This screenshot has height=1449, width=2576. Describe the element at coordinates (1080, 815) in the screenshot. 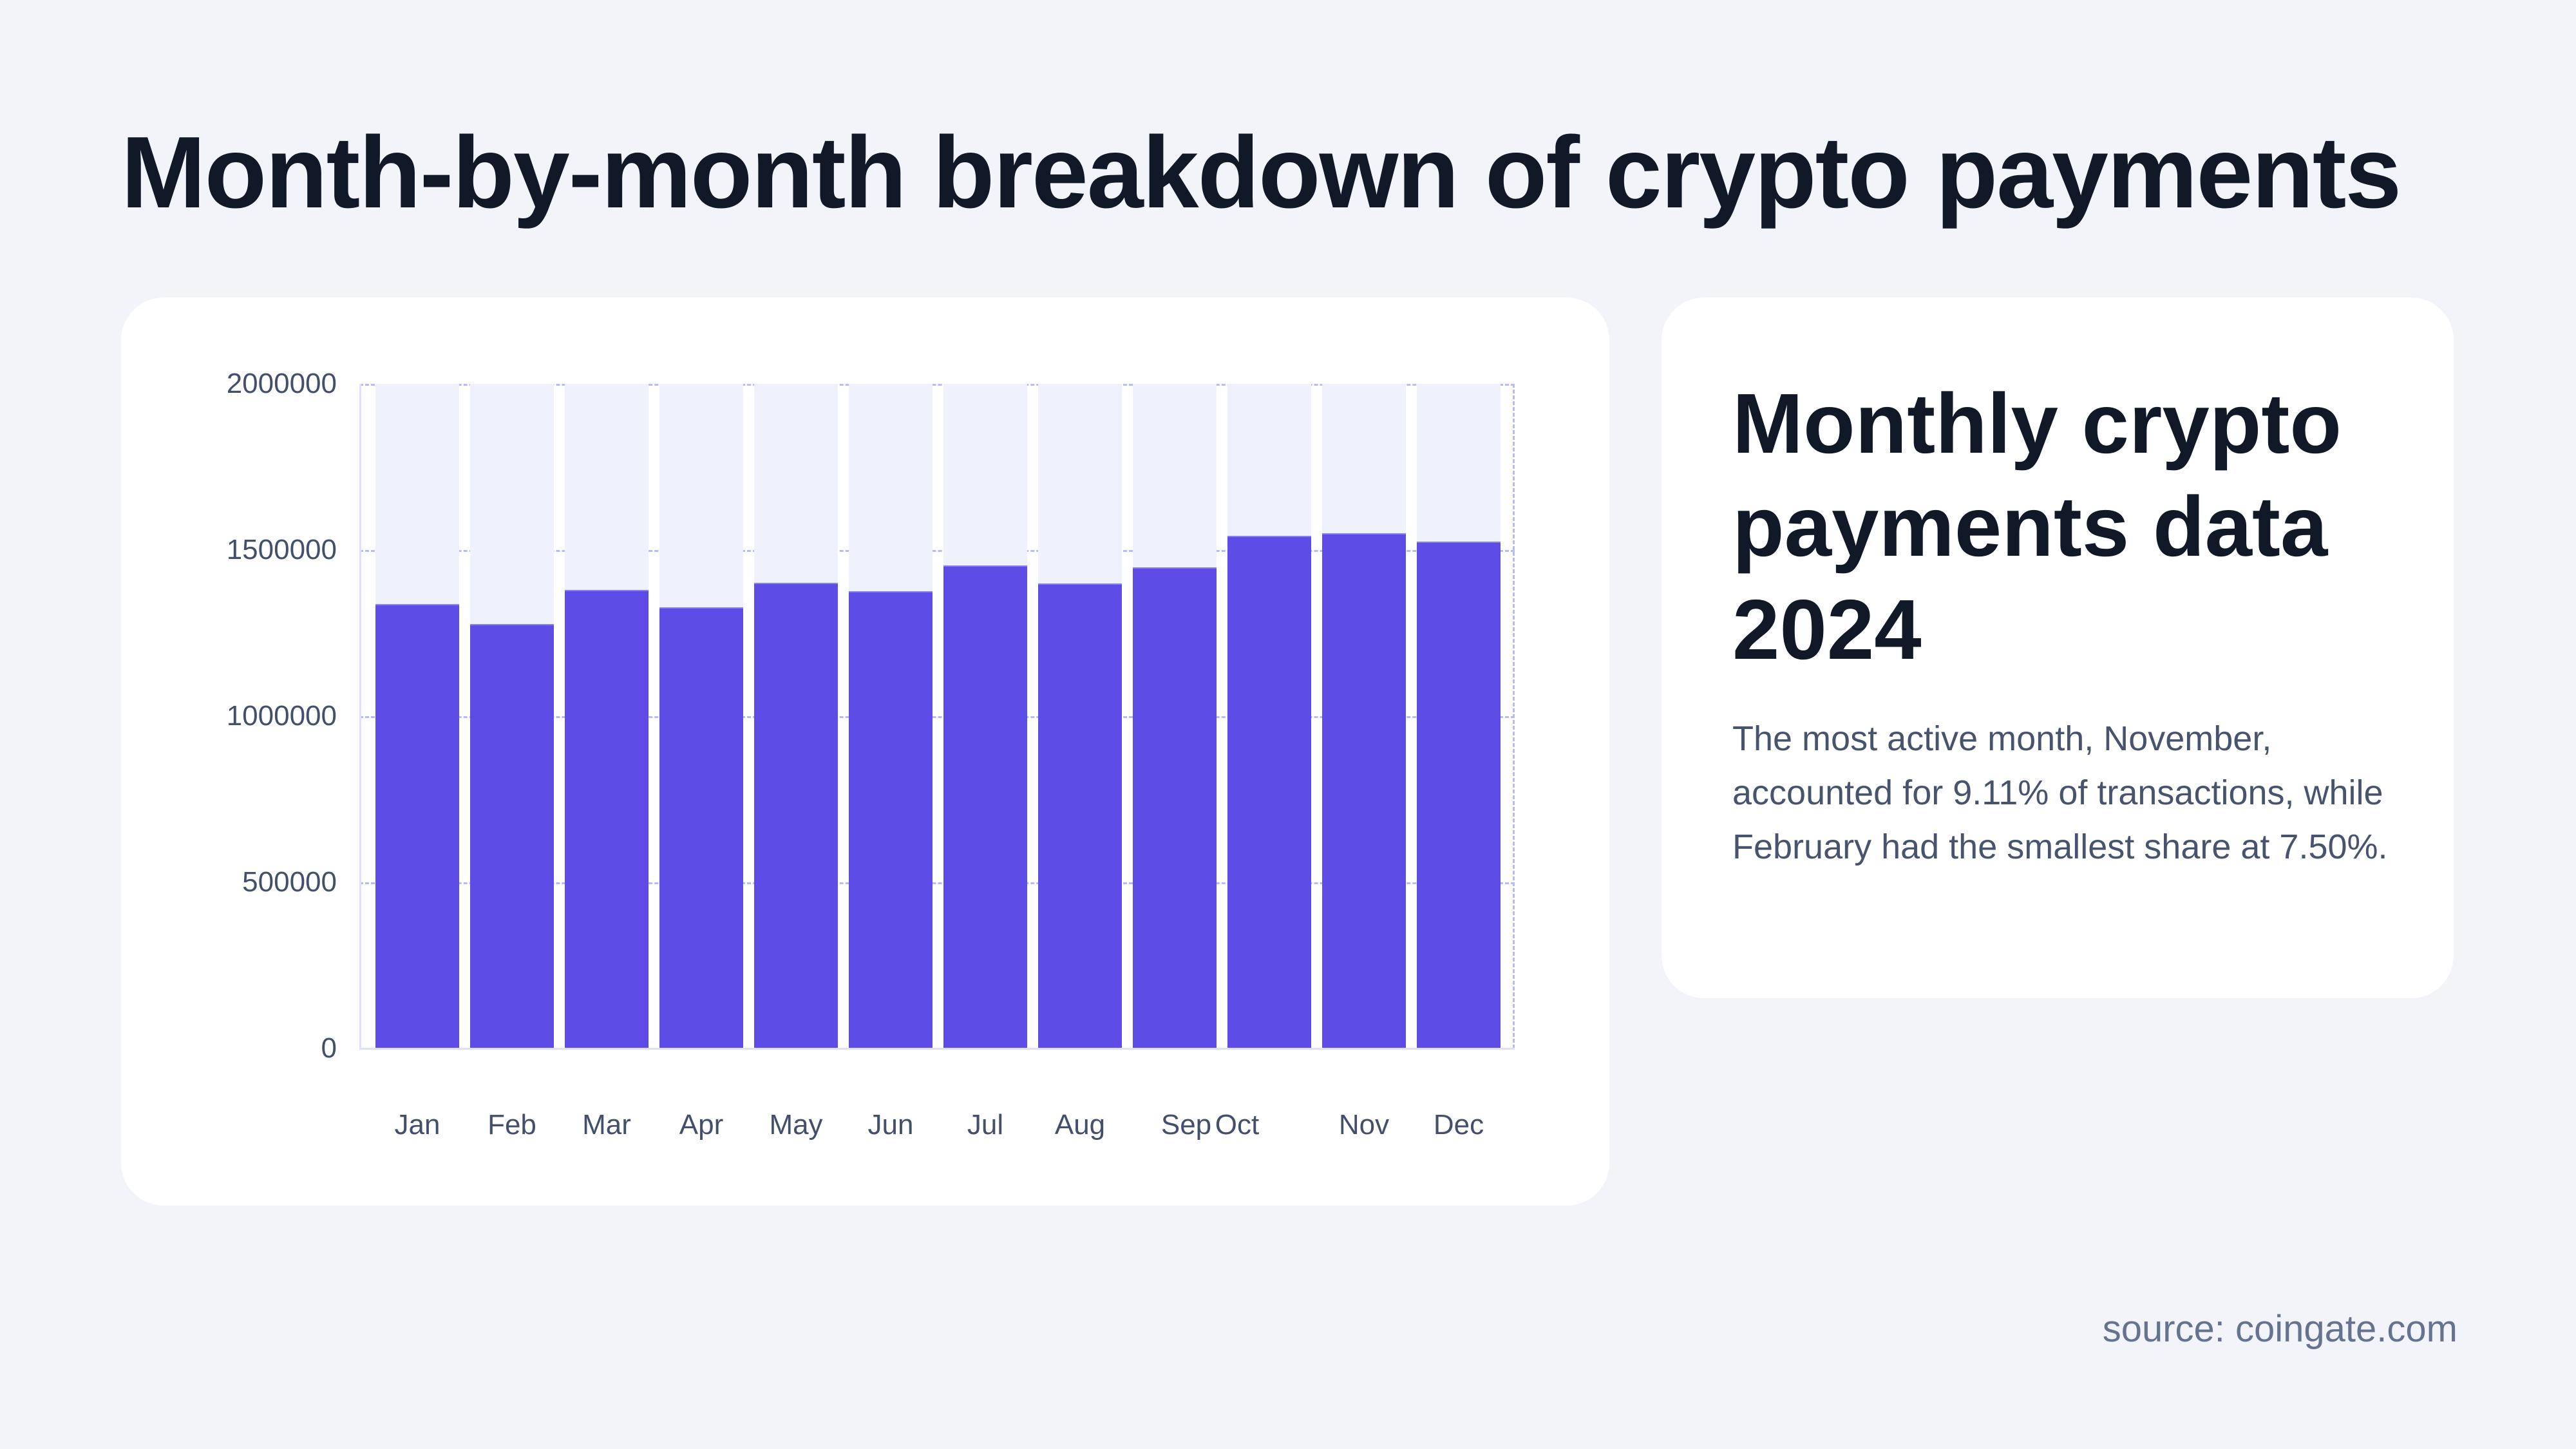

I see `bar-aug` at that location.